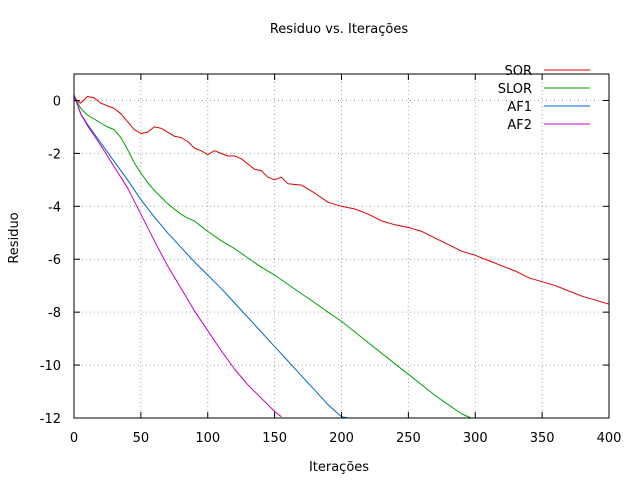  I want to click on chart-title: Residuo vs. Iterações, so click(339, 29).